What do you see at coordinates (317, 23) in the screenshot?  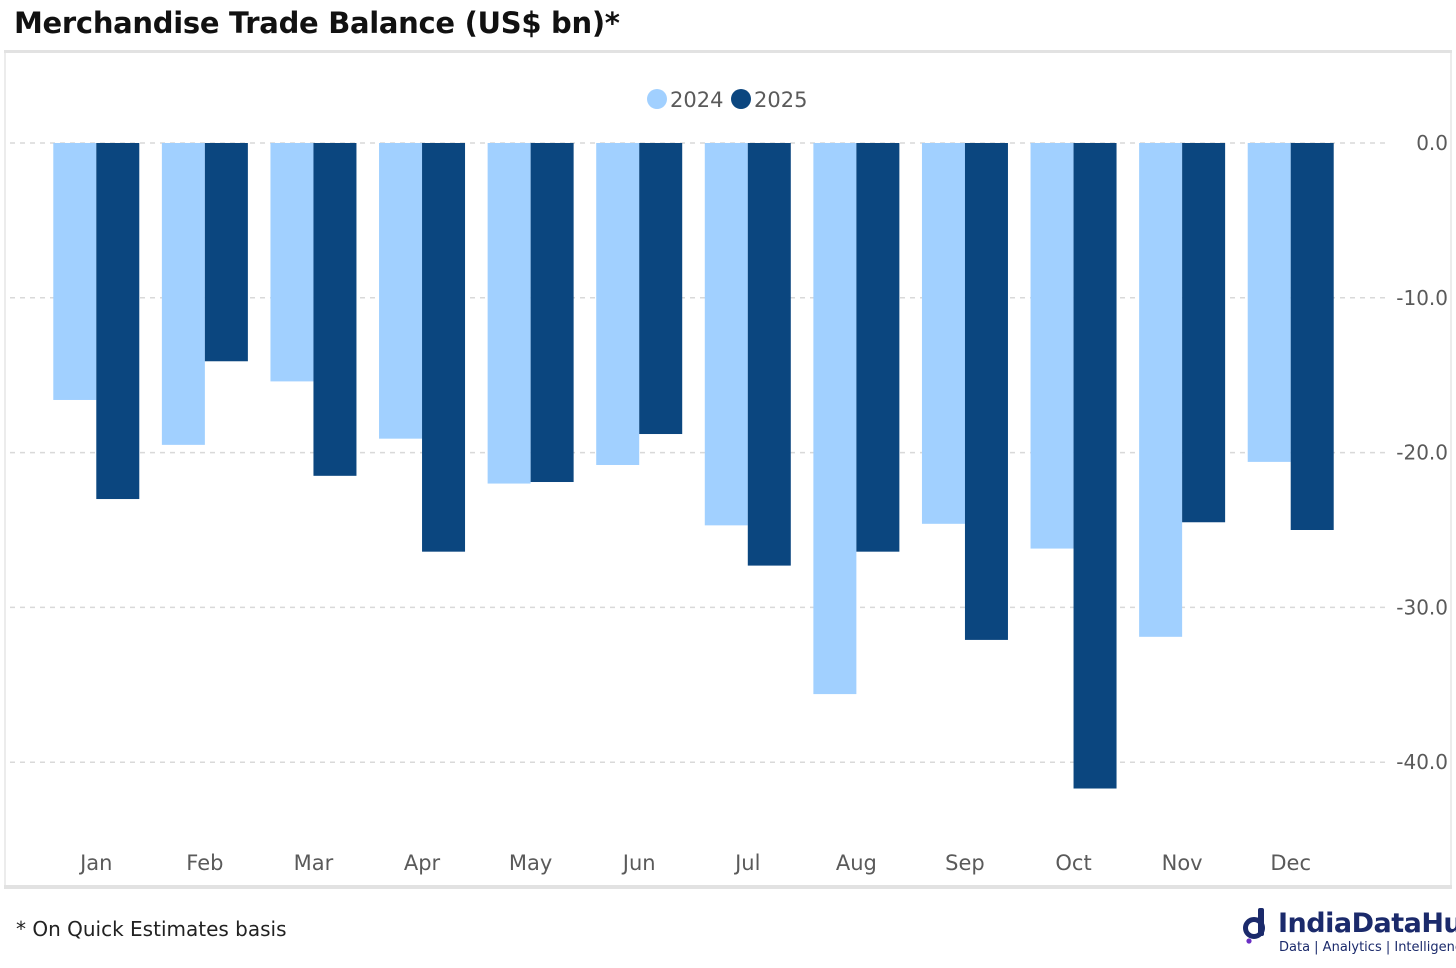 I see `chart-title: Merchandise Trade Balance (US$ bn)*` at bounding box center [317, 23].